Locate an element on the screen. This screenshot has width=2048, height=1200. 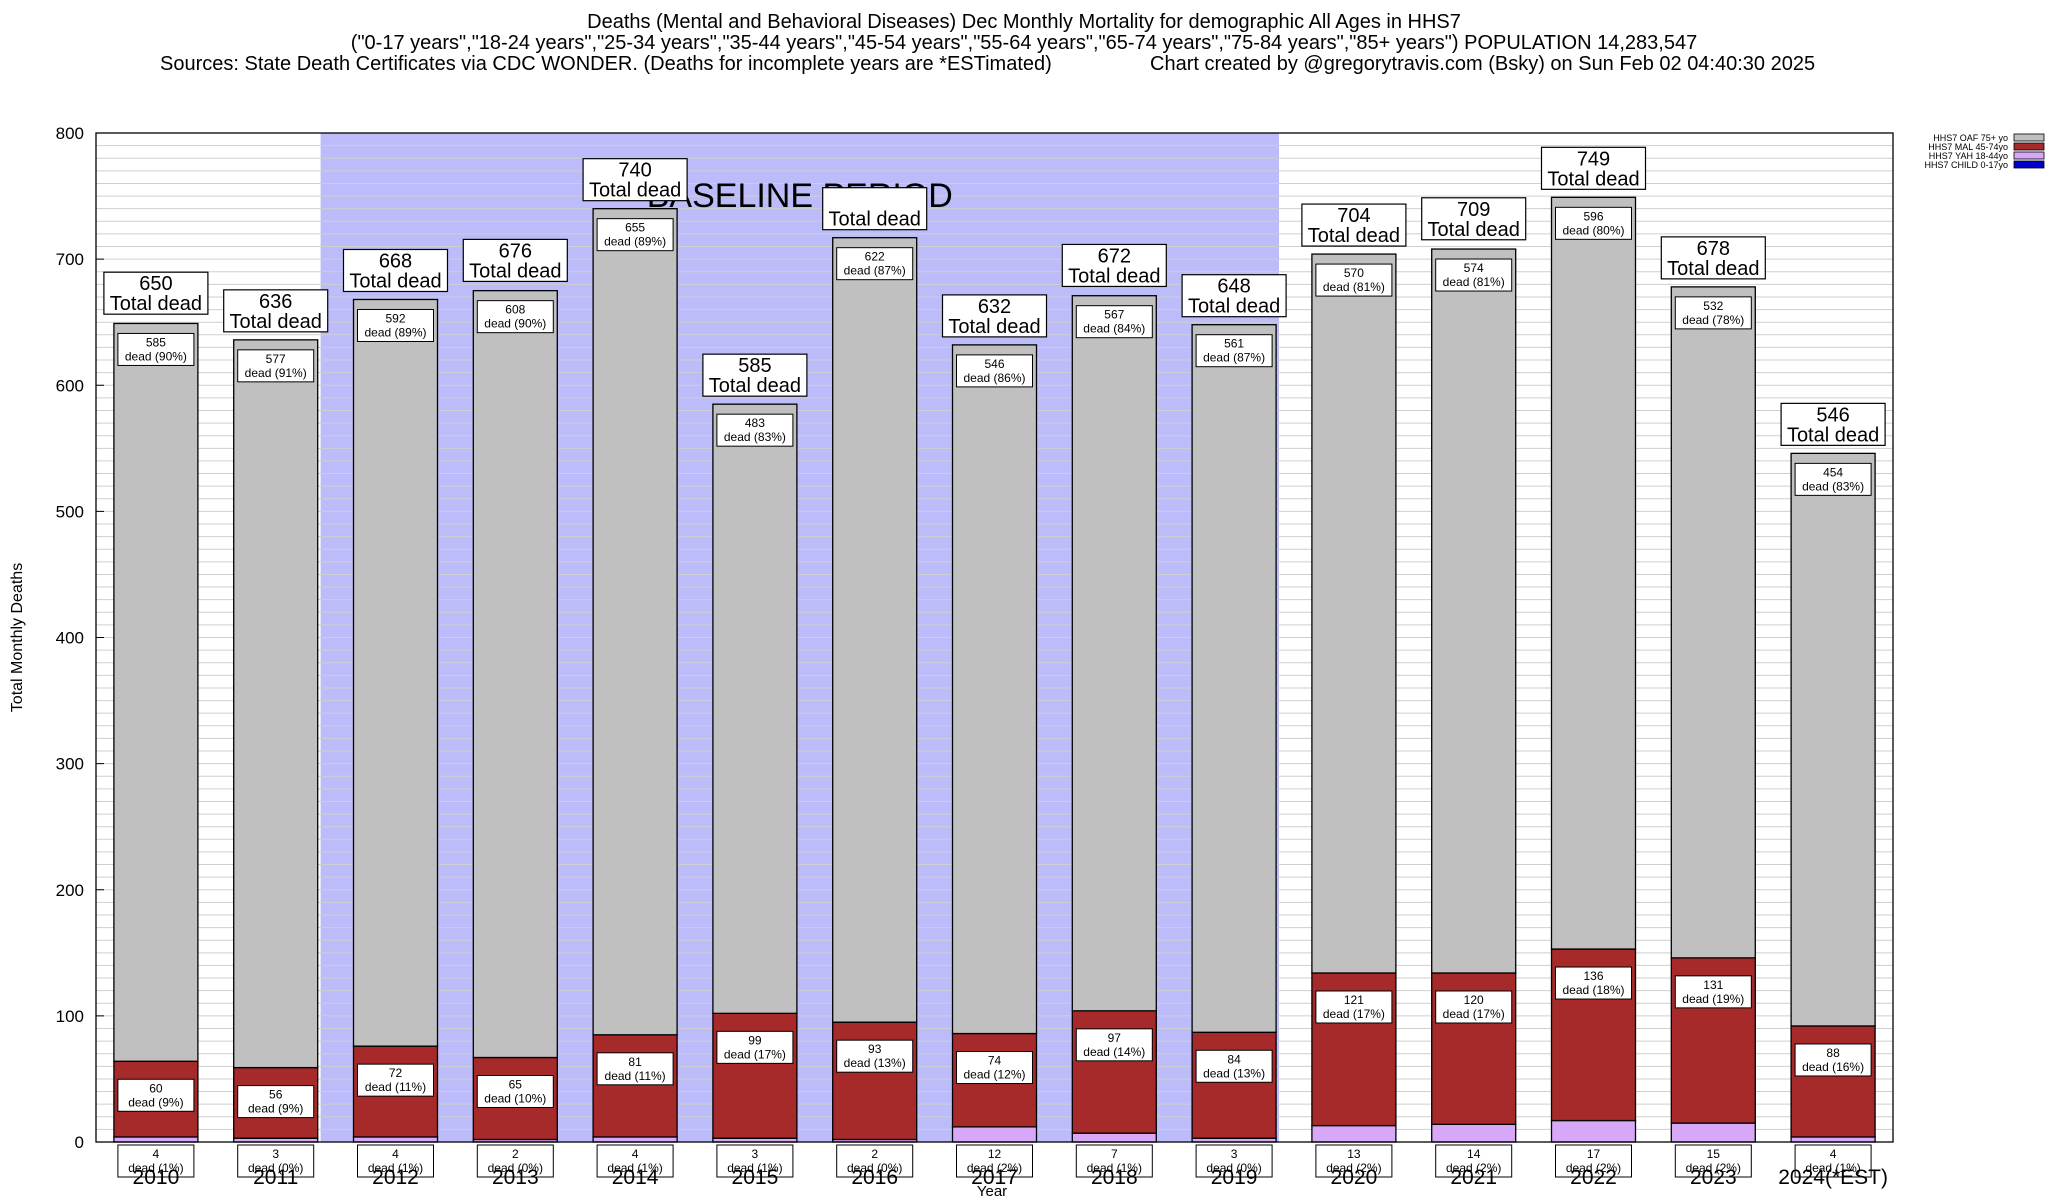
x-tick-label: 2011 is located at coordinates (275, 1177).